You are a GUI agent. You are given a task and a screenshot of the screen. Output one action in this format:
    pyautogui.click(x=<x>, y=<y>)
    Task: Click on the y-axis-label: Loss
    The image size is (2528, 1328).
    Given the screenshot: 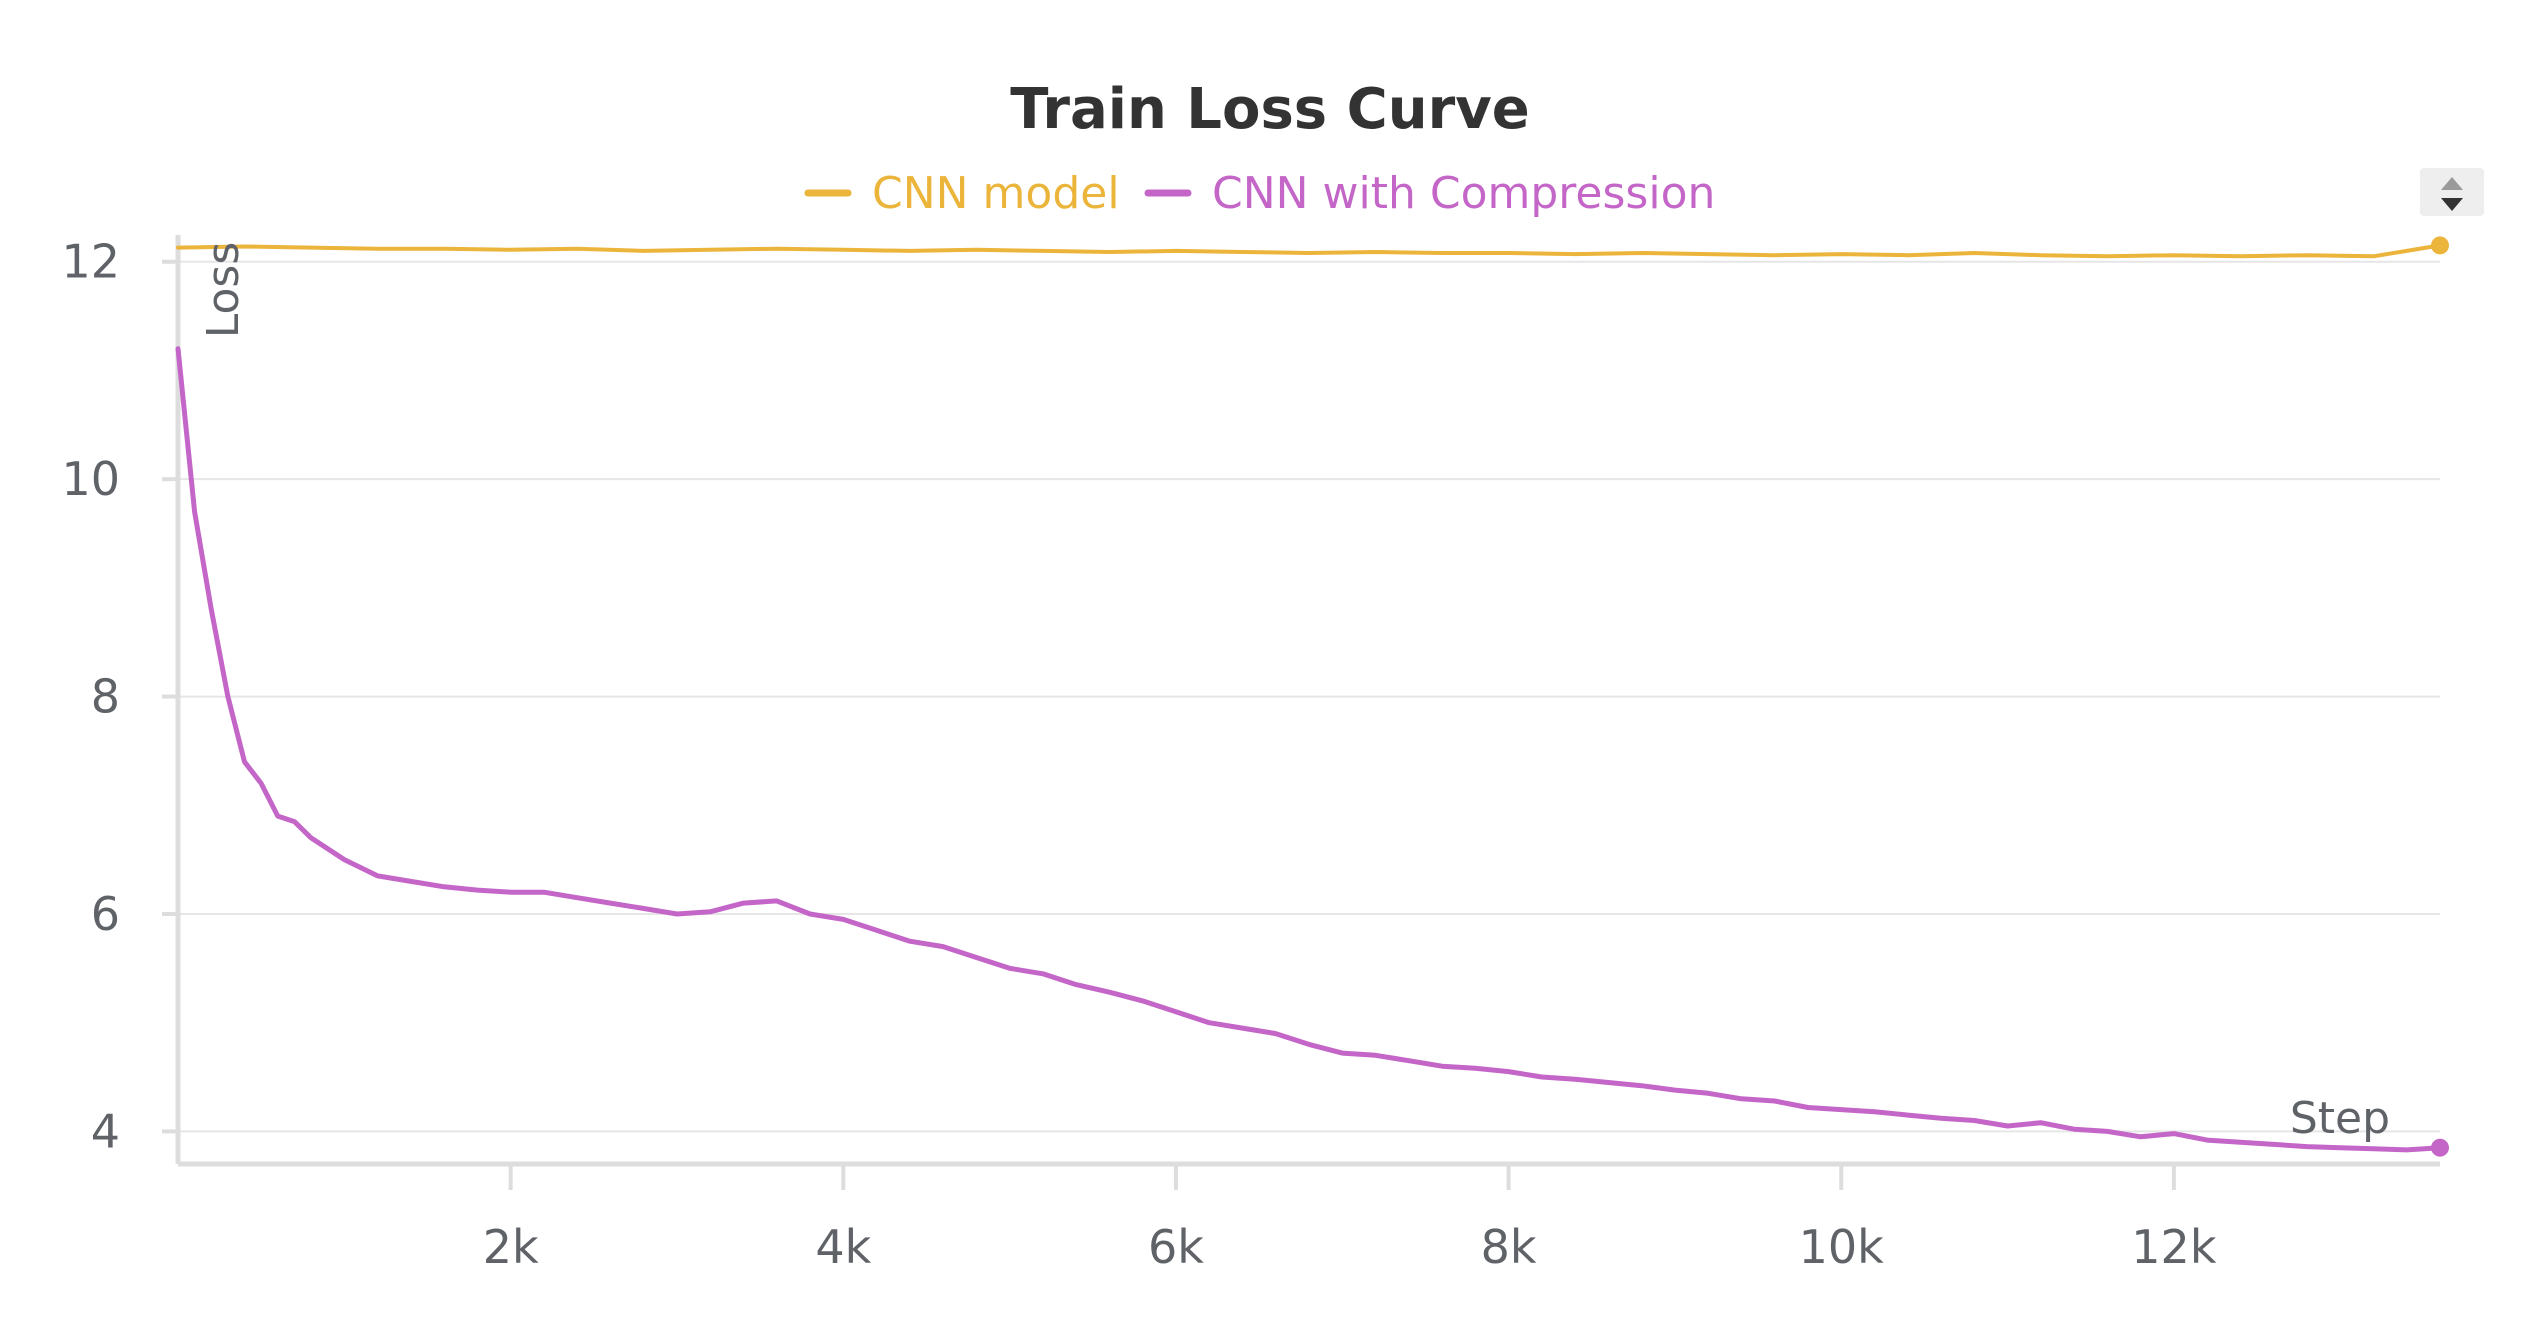 What is the action you would take?
    pyautogui.click(x=223, y=290)
    